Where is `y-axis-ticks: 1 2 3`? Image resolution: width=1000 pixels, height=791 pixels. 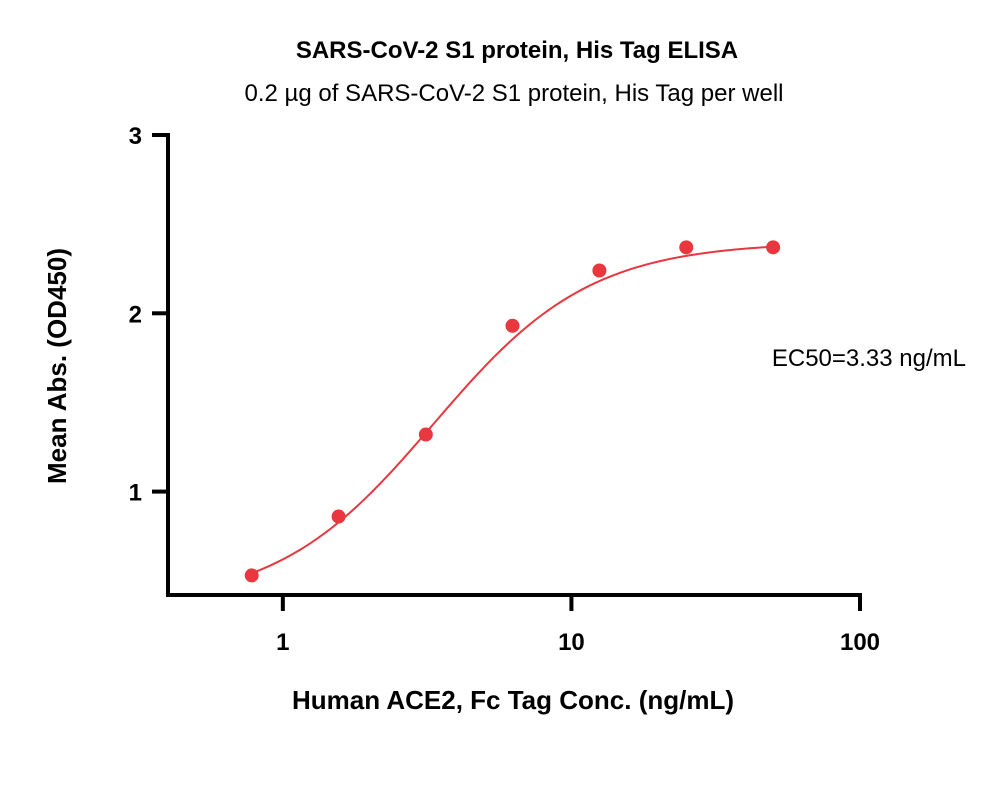
y-axis-ticks: 1 2 3 is located at coordinates (148, 315).